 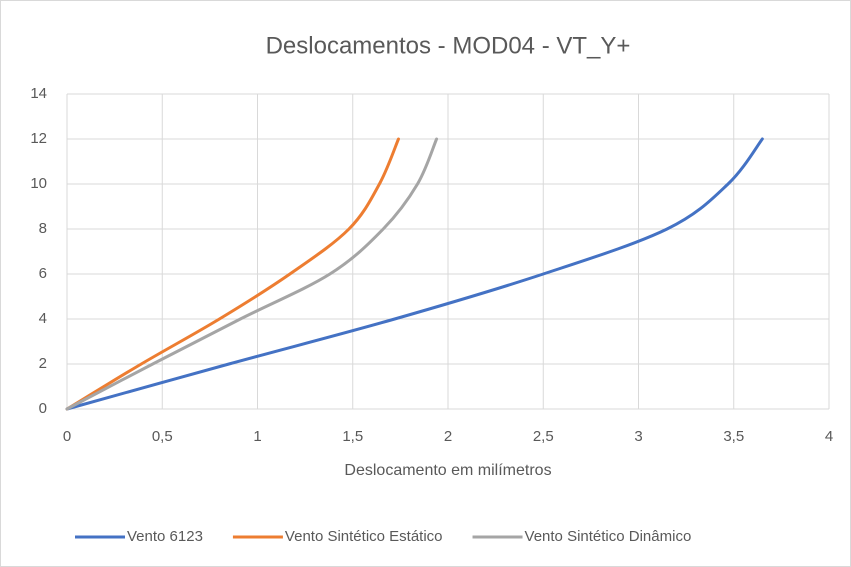 What do you see at coordinates (43, 273) in the screenshot?
I see `y-tick-label: 6` at bounding box center [43, 273].